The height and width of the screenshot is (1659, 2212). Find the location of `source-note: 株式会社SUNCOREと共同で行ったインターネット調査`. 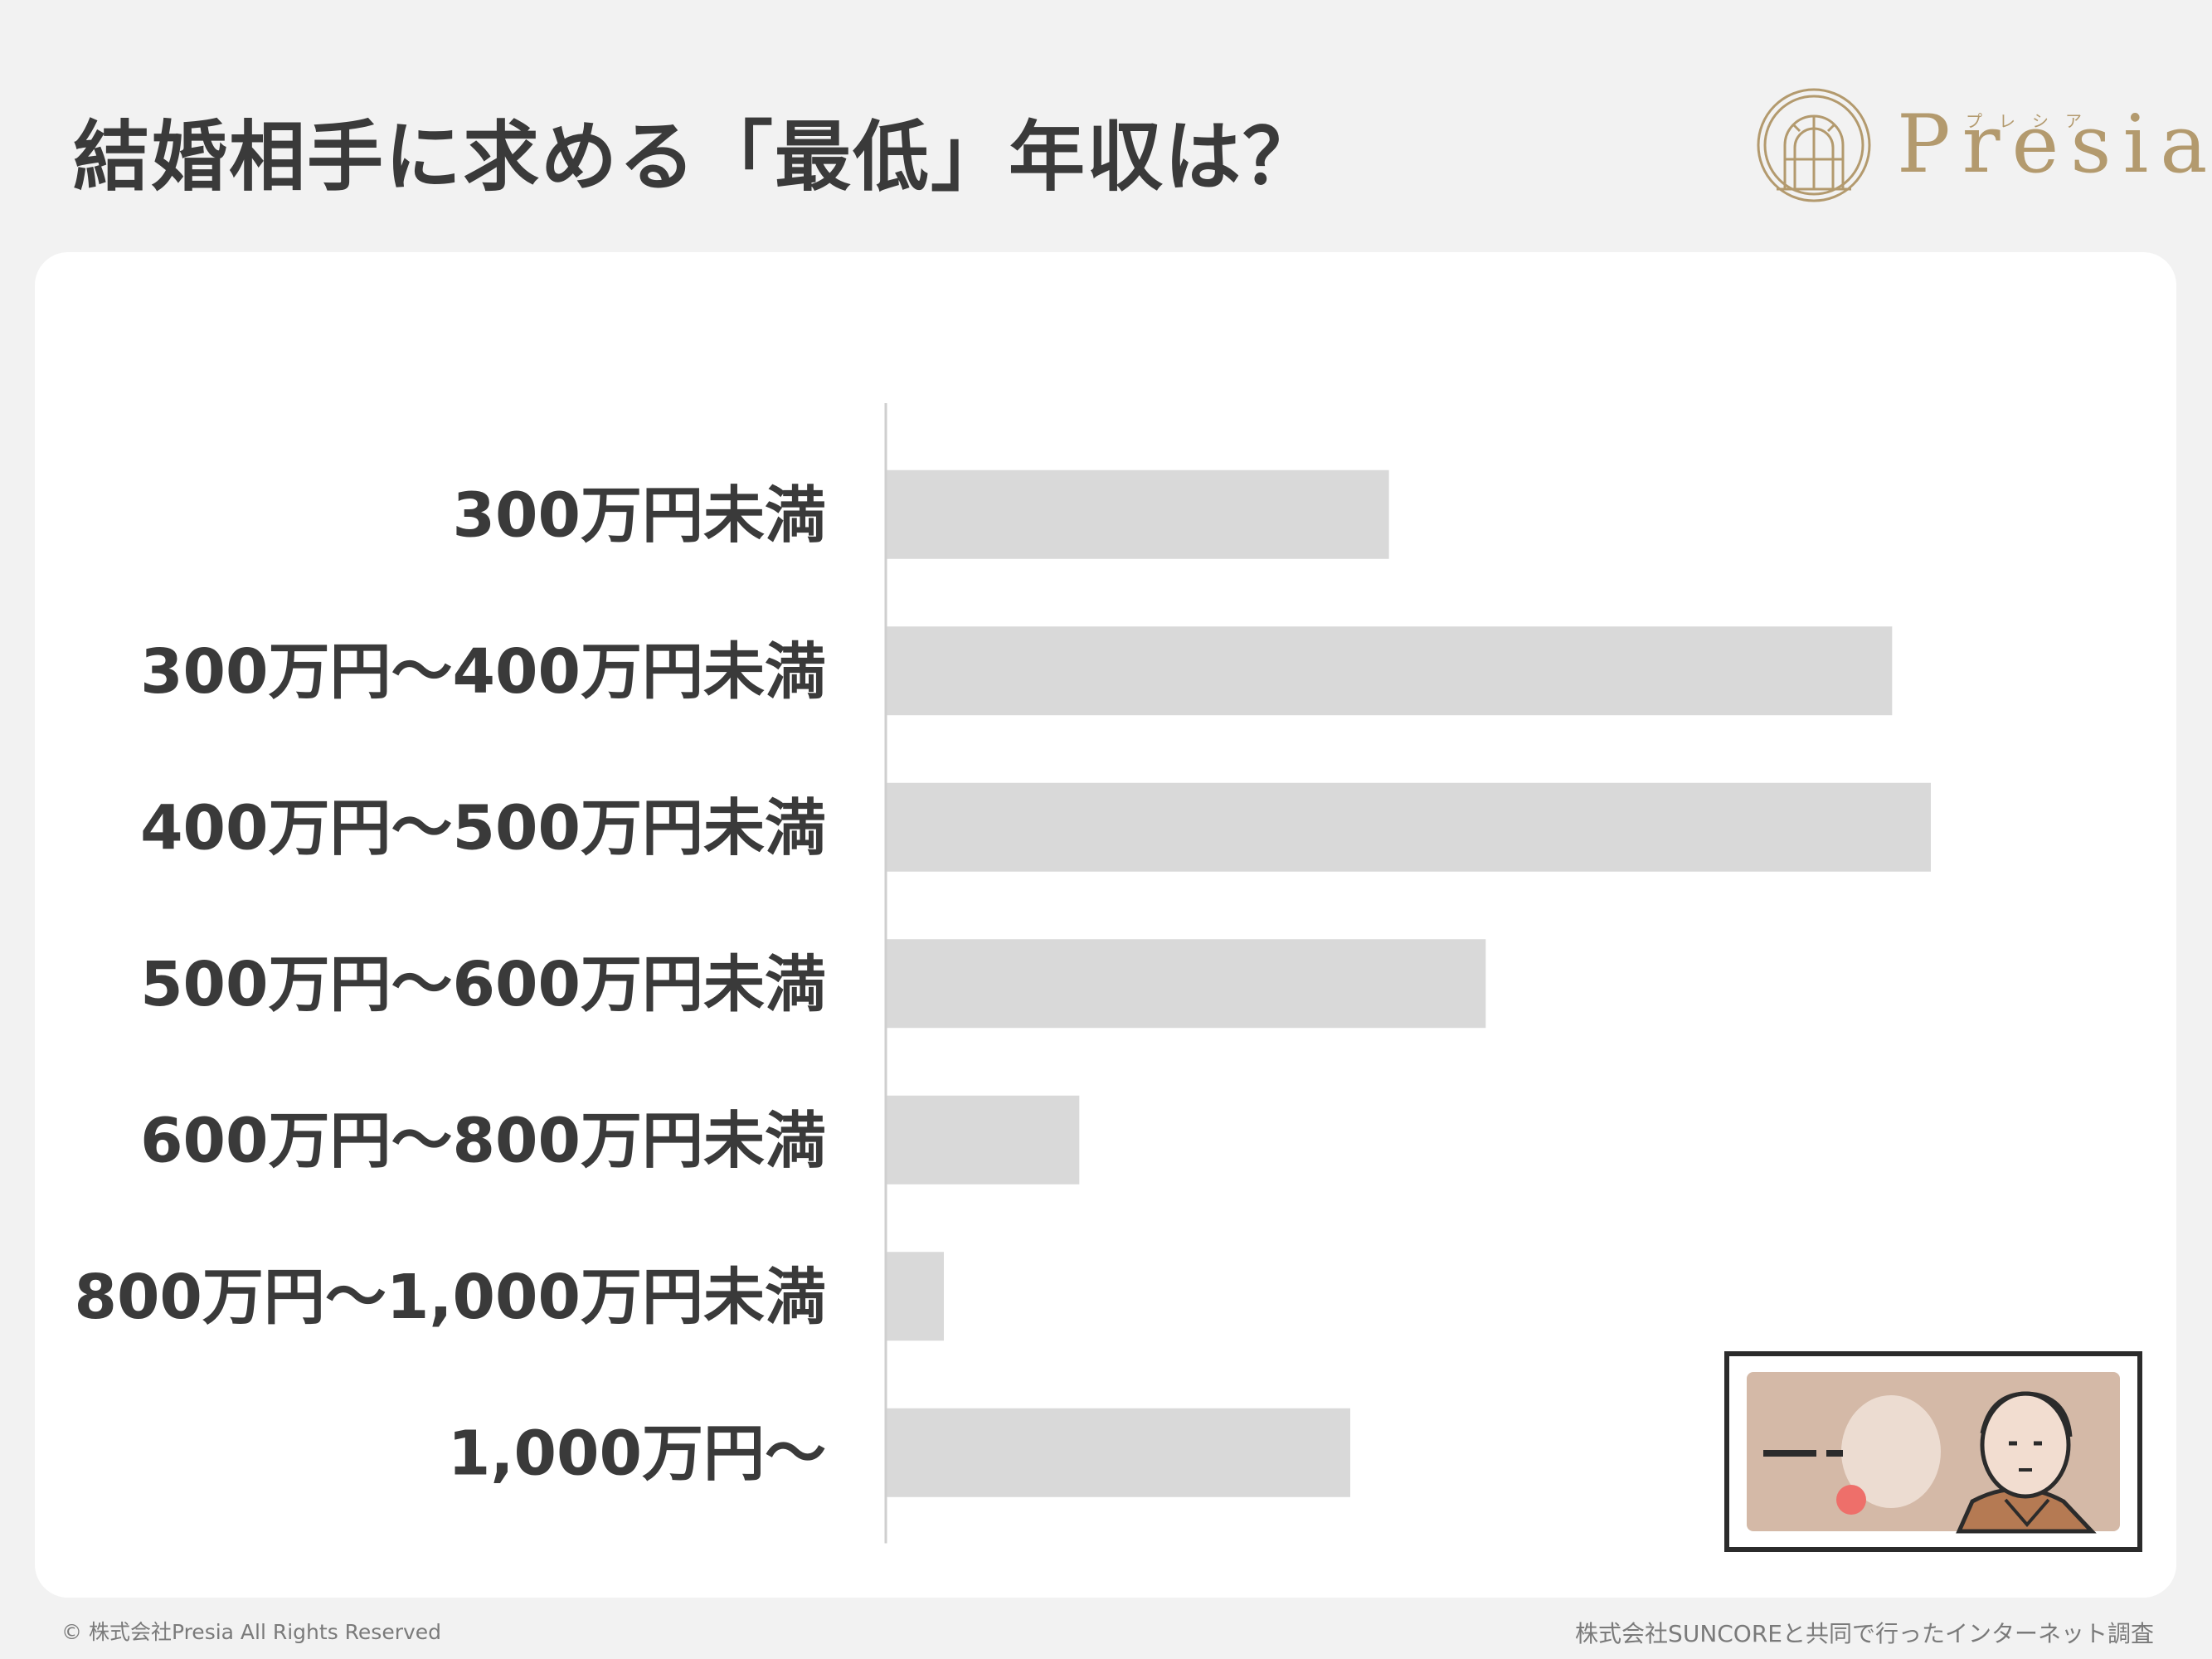

source-note: 株式会社SUNCOREと共同で行ったインターネット調査 is located at coordinates (1865, 1633).